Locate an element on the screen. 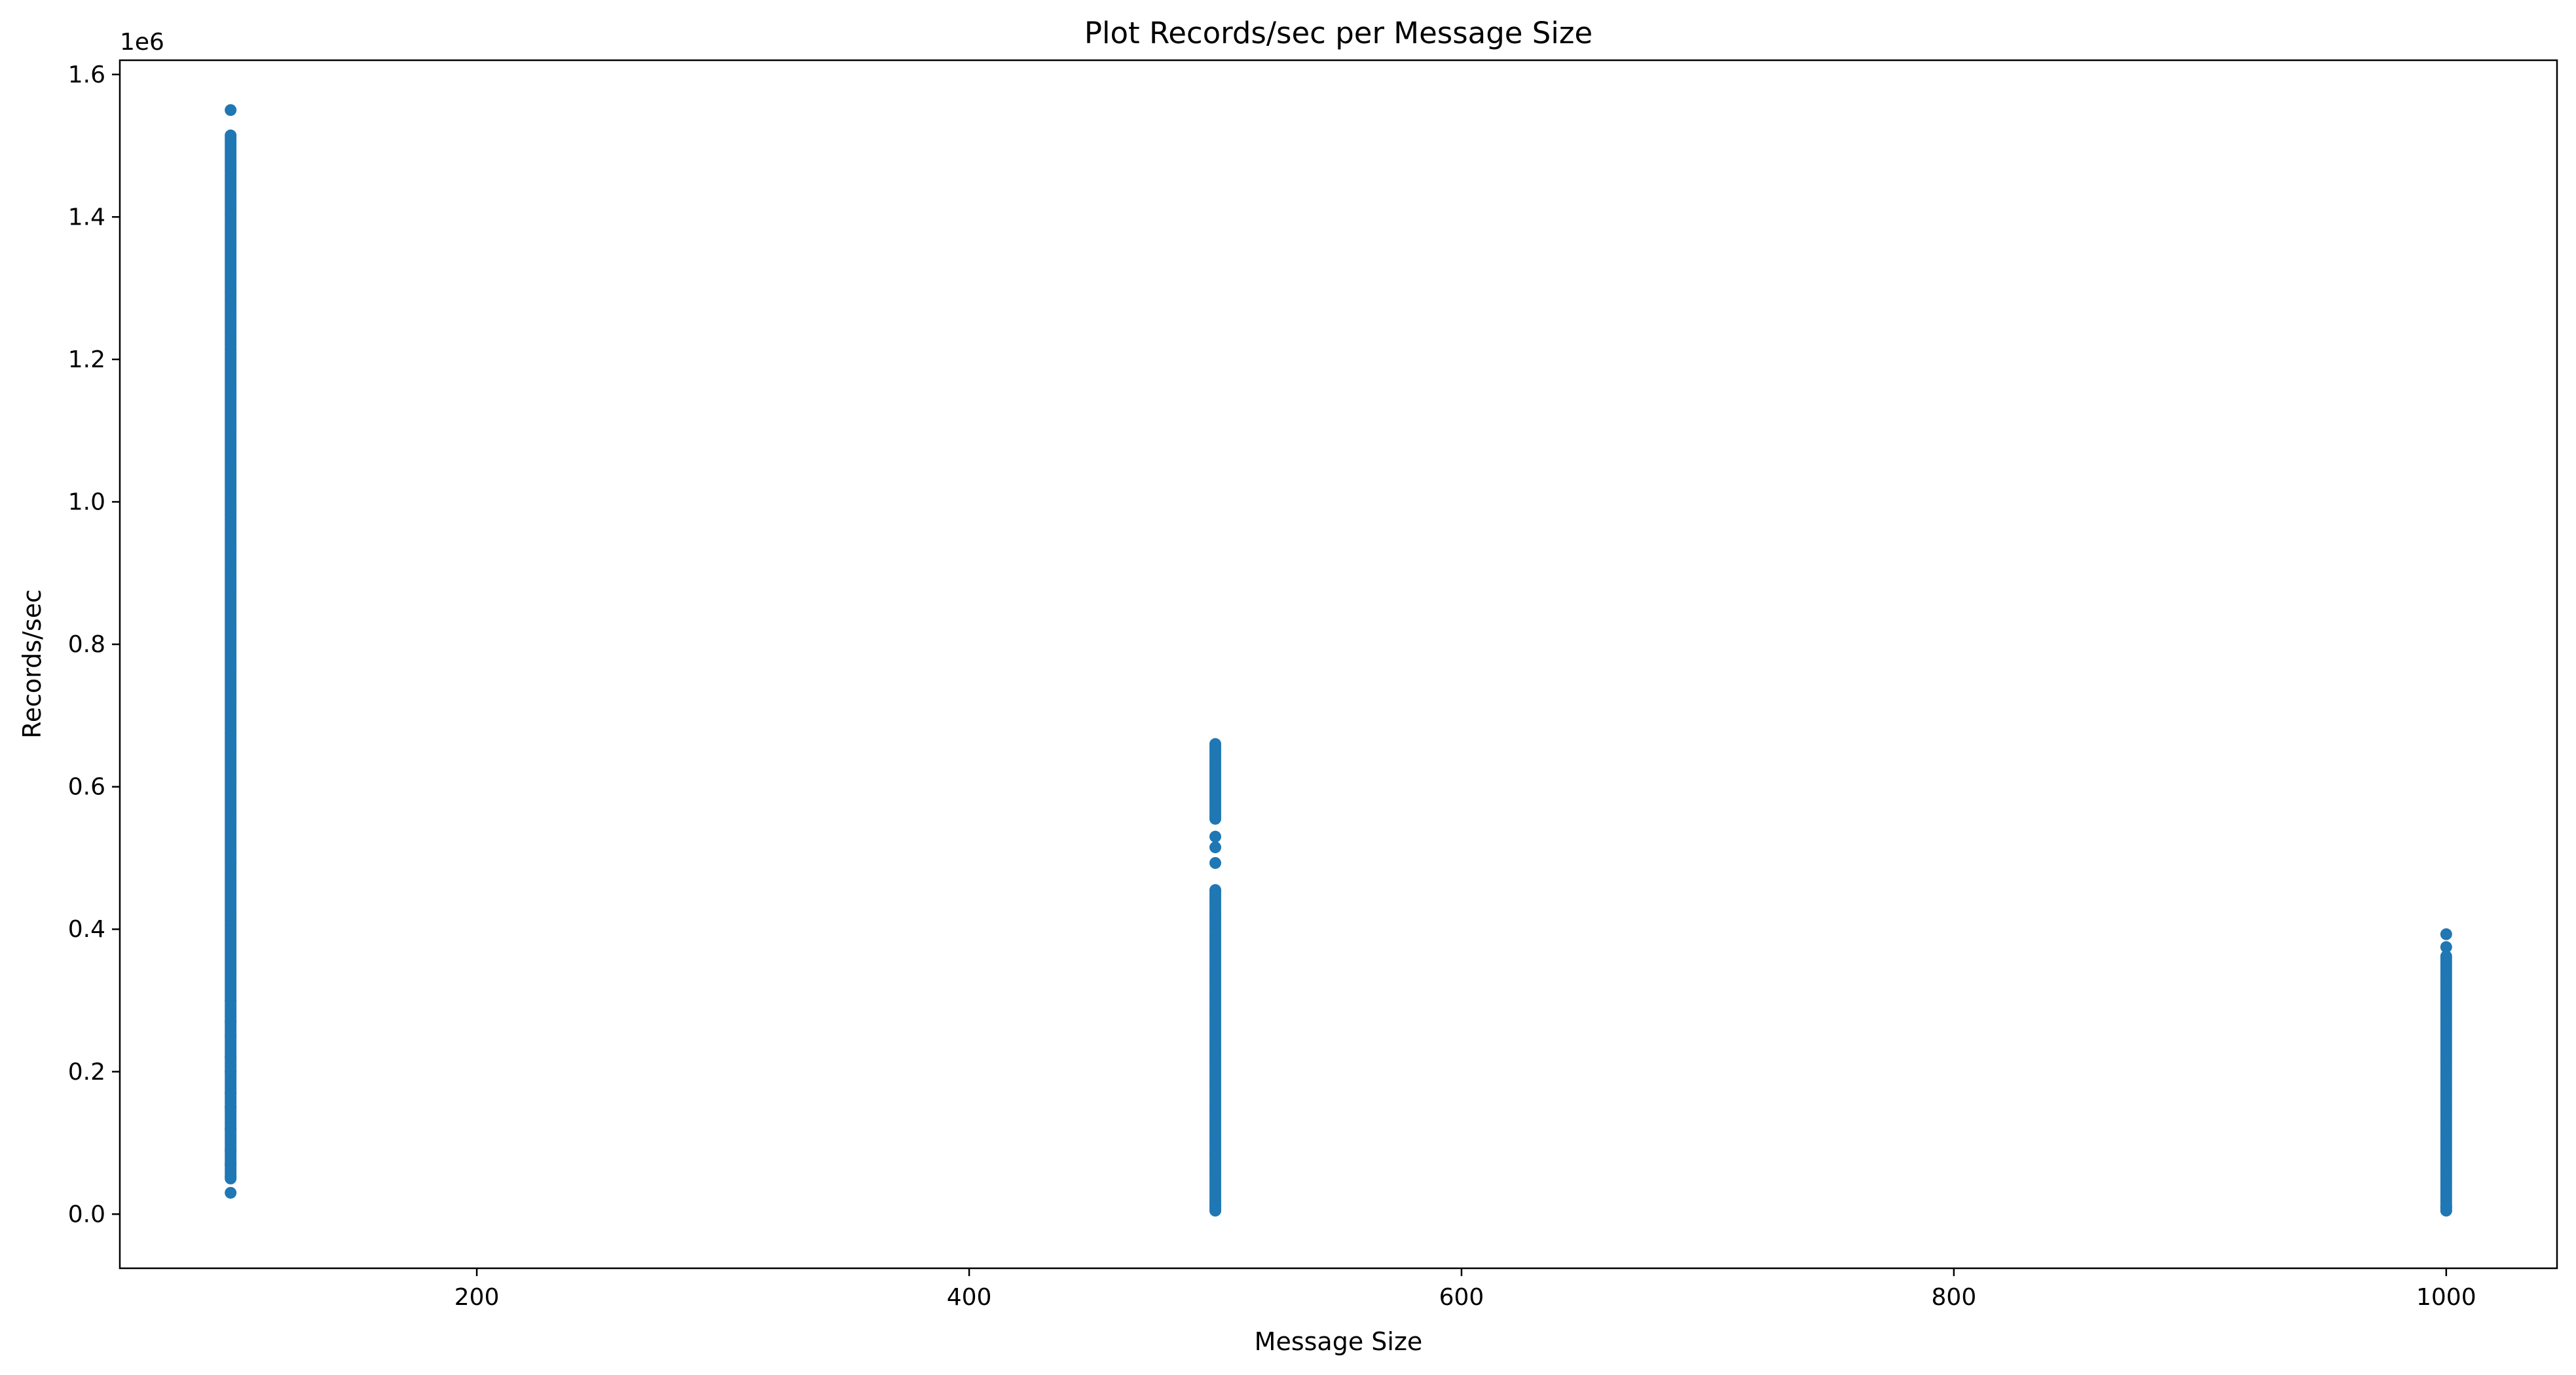 Image resolution: width=2576 pixels, height=1375 pixels. y-axis-offset-text: 1e6 is located at coordinates (142, 42).